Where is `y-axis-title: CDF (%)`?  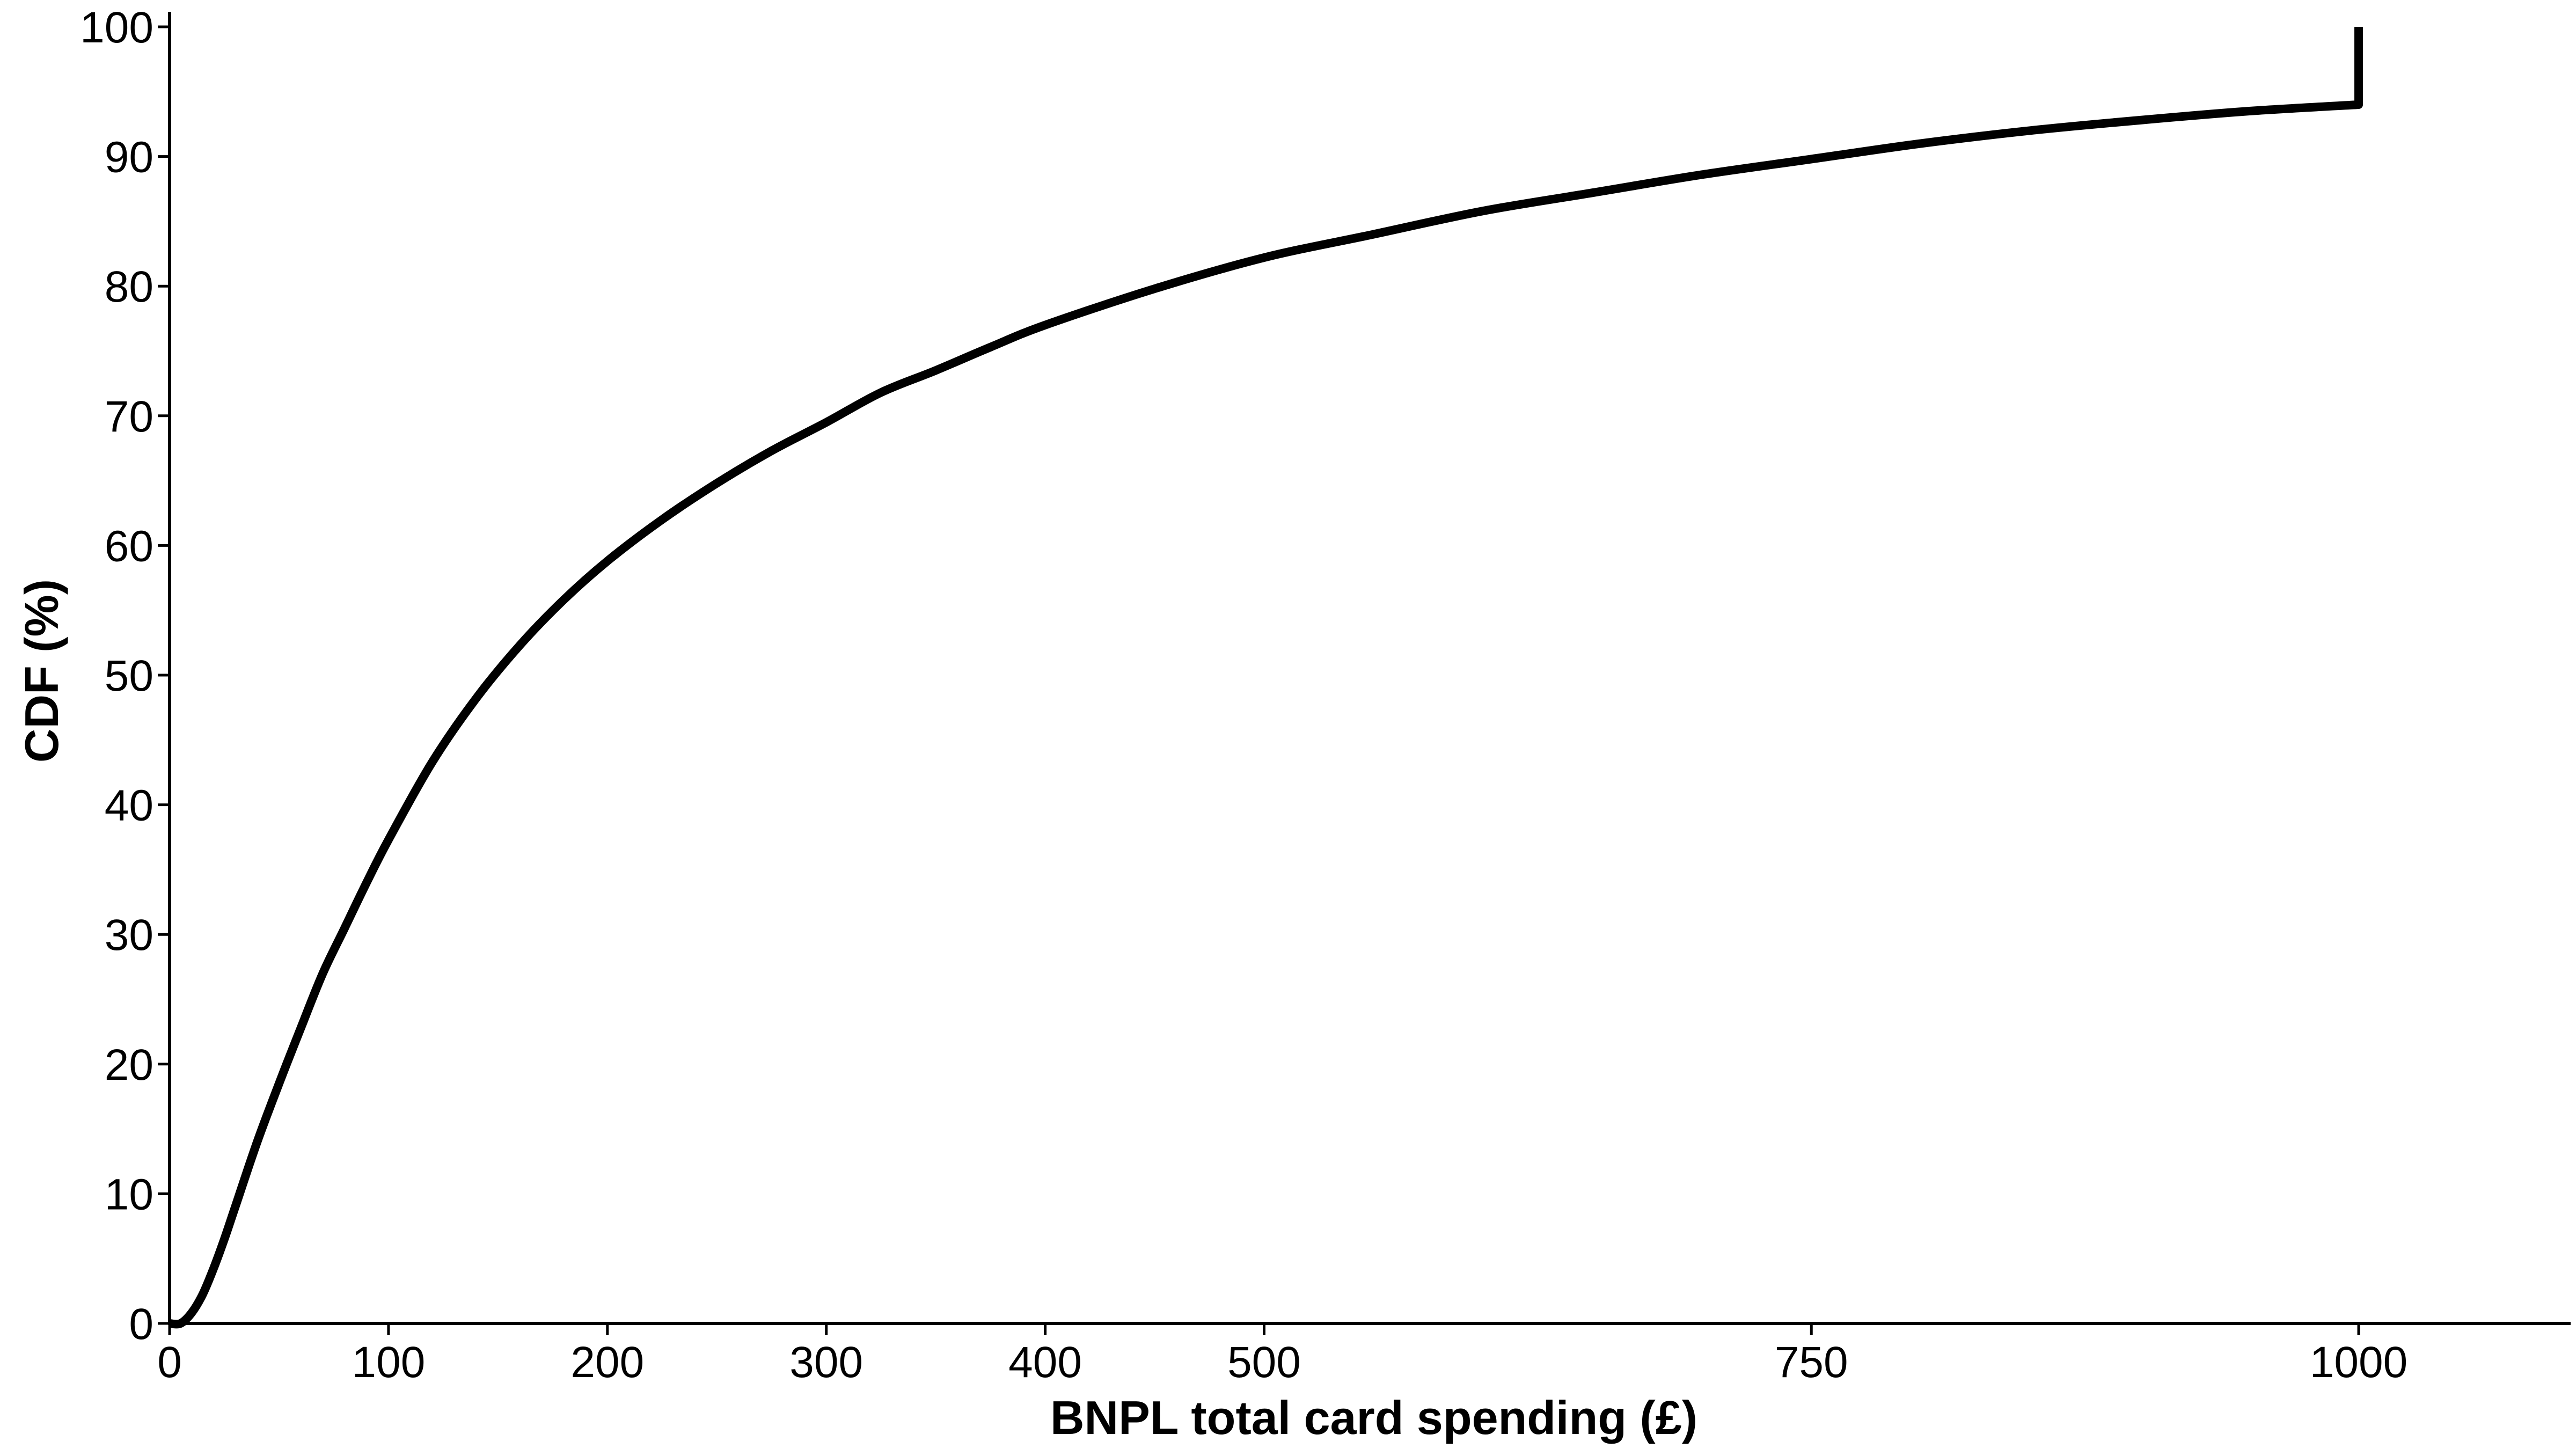 y-axis-title: CDF (%) is located at coordinates (41, 671).